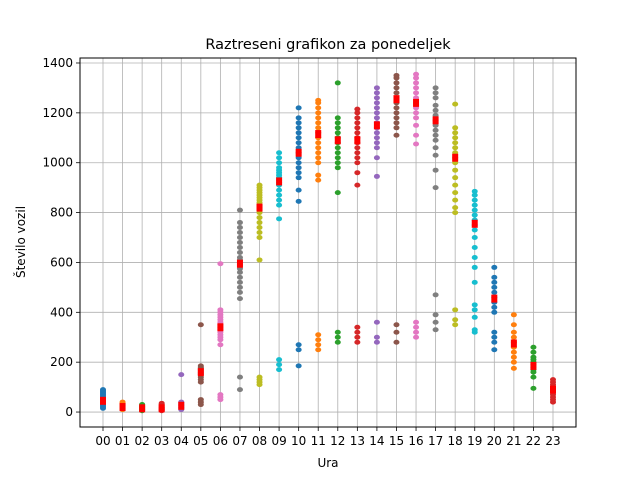  What do you see at coordinates (20, 242) in the screenshot?
I see `y-axis-label: Število vozil` at bounding box center [20, 242].